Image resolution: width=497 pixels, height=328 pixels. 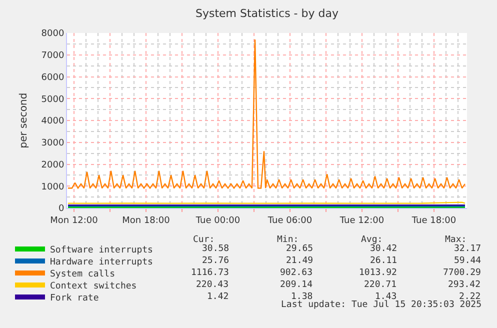 I want to click on y-tick-label: 3000, so click(x=52, y=143).